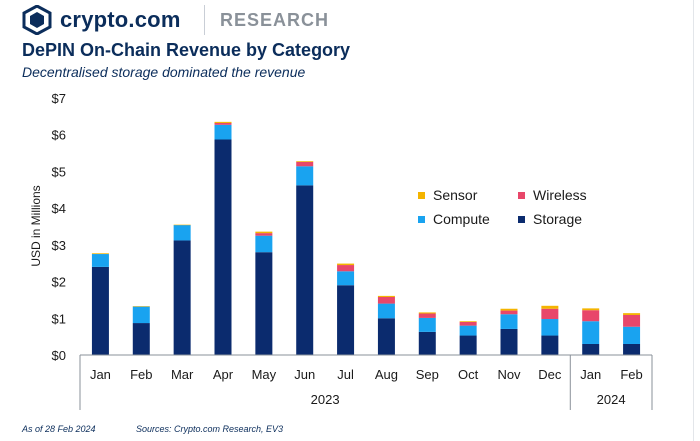 This screenshot has height=441, width=700. I want to click on bar-sensor-nov, so click(509, 309).